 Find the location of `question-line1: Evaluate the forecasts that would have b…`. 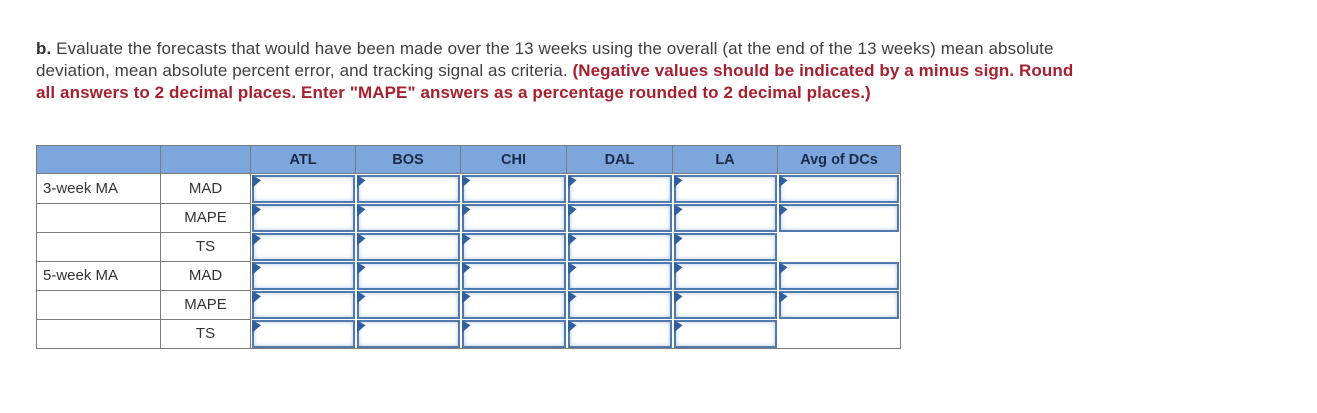

question-line1: Evaluate the forecasts that would have b… is located at coordinates (555, 48).